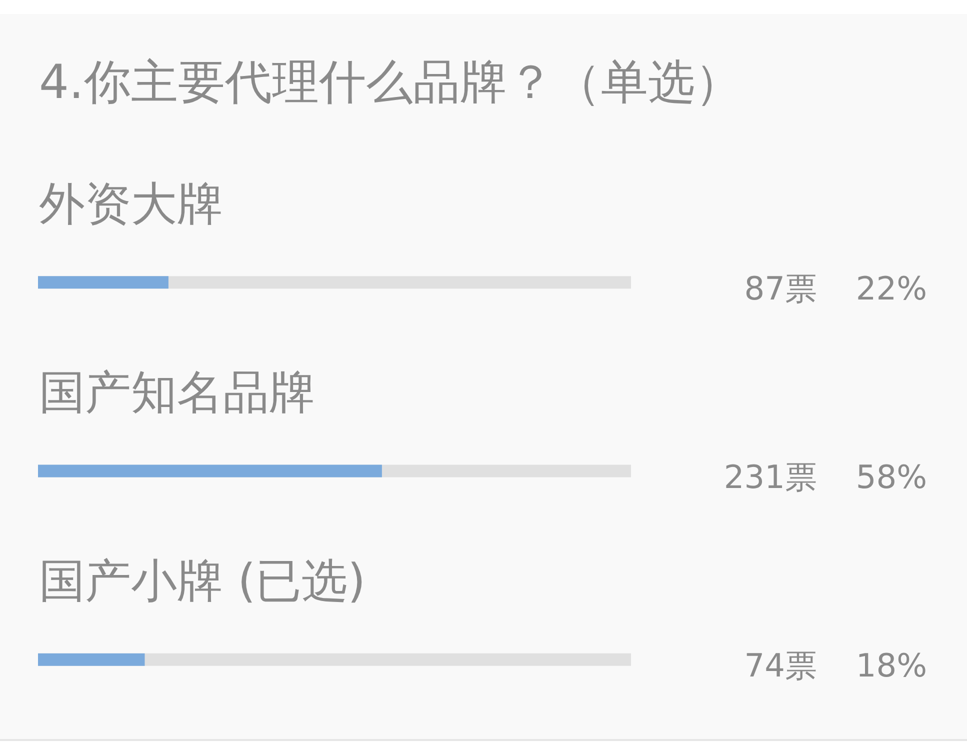  What do you see at coordinates (780, 288) in the screenshot?
I see `text: 87票` at bounding box center [780, 288].